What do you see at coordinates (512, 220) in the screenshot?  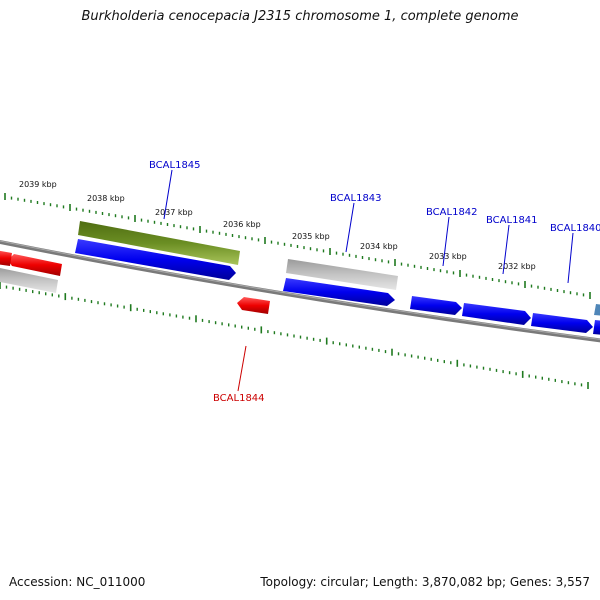 I see `gene-label-BCAL1841: BCAL1841` at bounding box center [512, 220].